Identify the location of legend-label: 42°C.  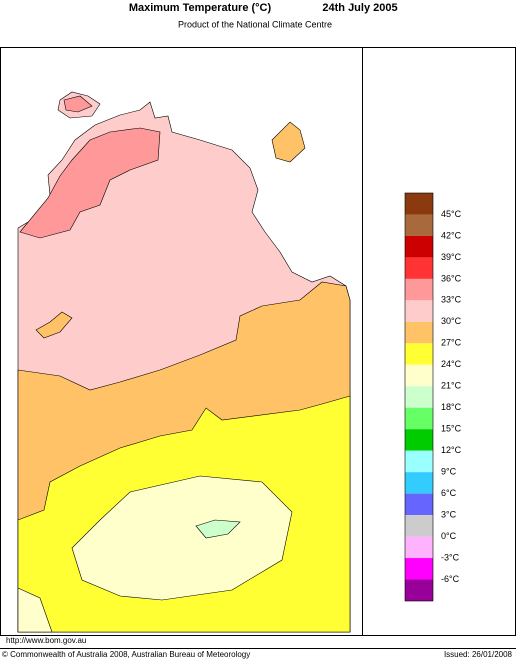
(451, 235).